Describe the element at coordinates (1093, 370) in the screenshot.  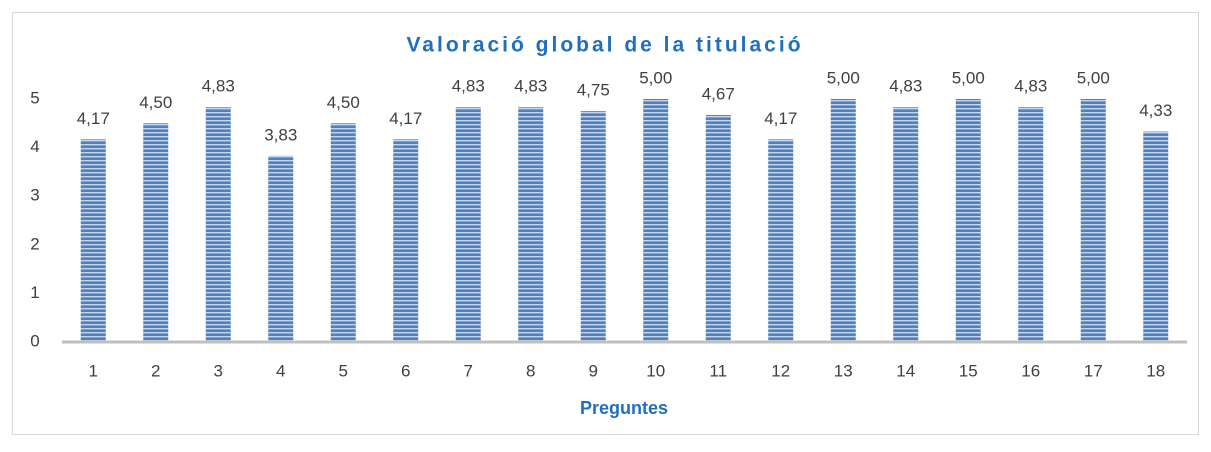
I see `x-tick-label: 17` at that location.